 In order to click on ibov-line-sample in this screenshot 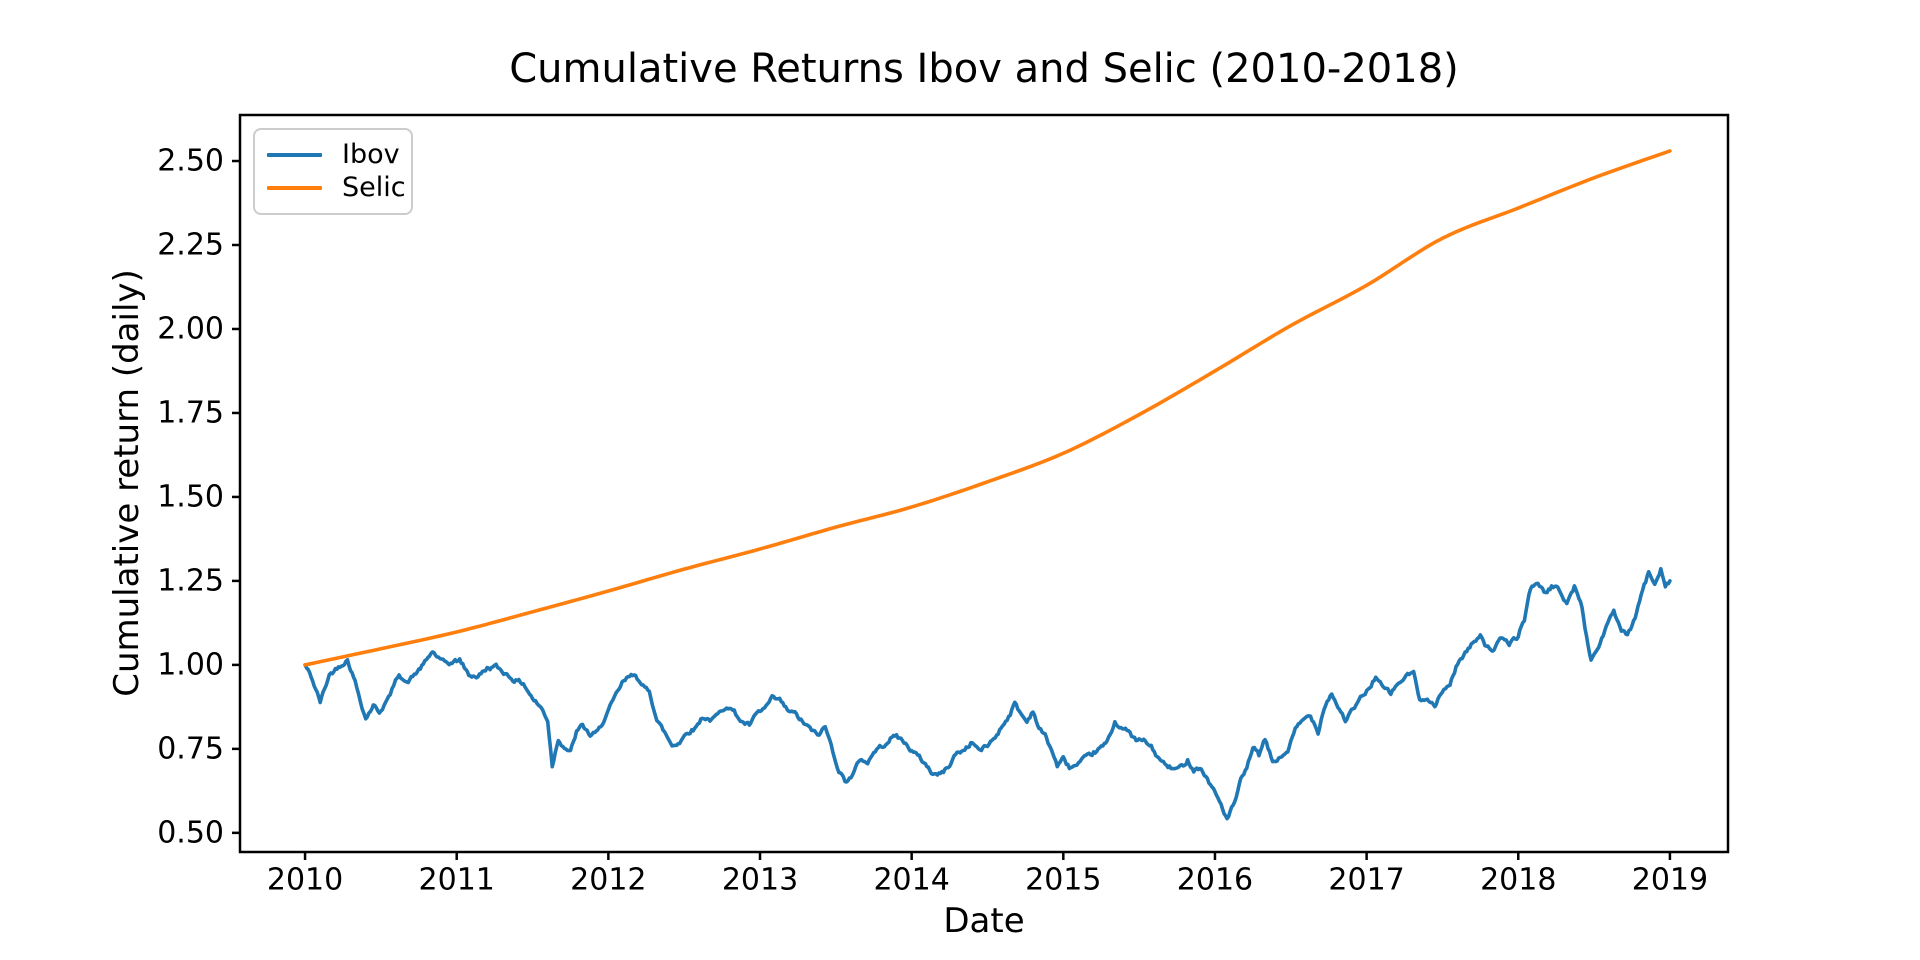, I will do `click(294, 155)`.